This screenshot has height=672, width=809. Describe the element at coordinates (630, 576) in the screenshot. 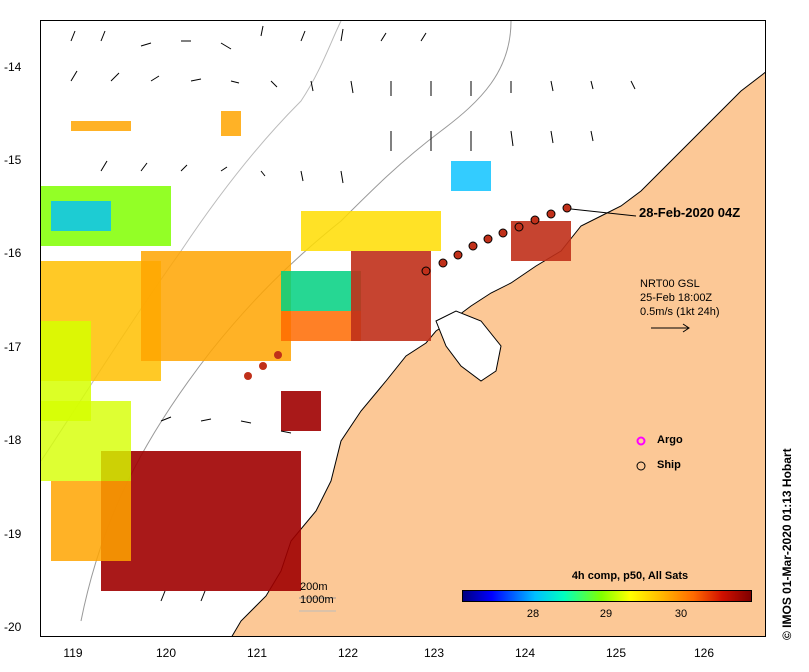

I see `colorbar-title: 4h comp, p50, All Sats` at that location.